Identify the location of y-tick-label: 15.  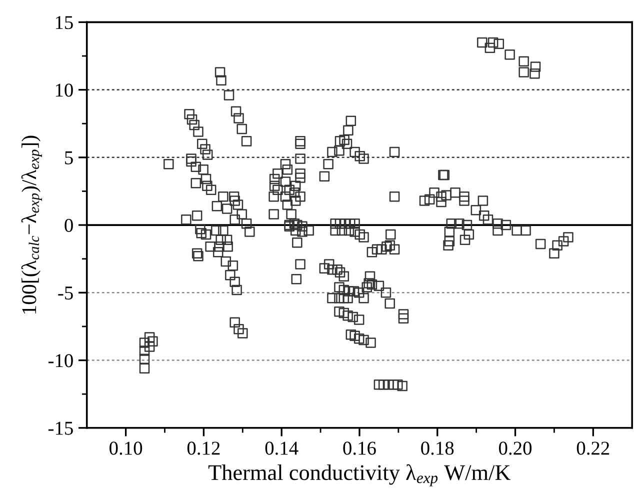
(64, 23).